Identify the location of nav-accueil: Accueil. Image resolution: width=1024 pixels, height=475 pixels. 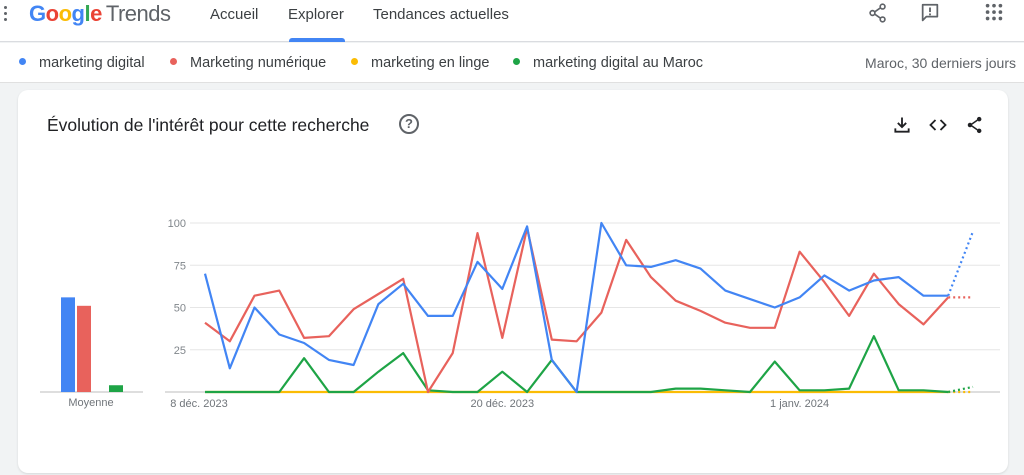
(234, 14).